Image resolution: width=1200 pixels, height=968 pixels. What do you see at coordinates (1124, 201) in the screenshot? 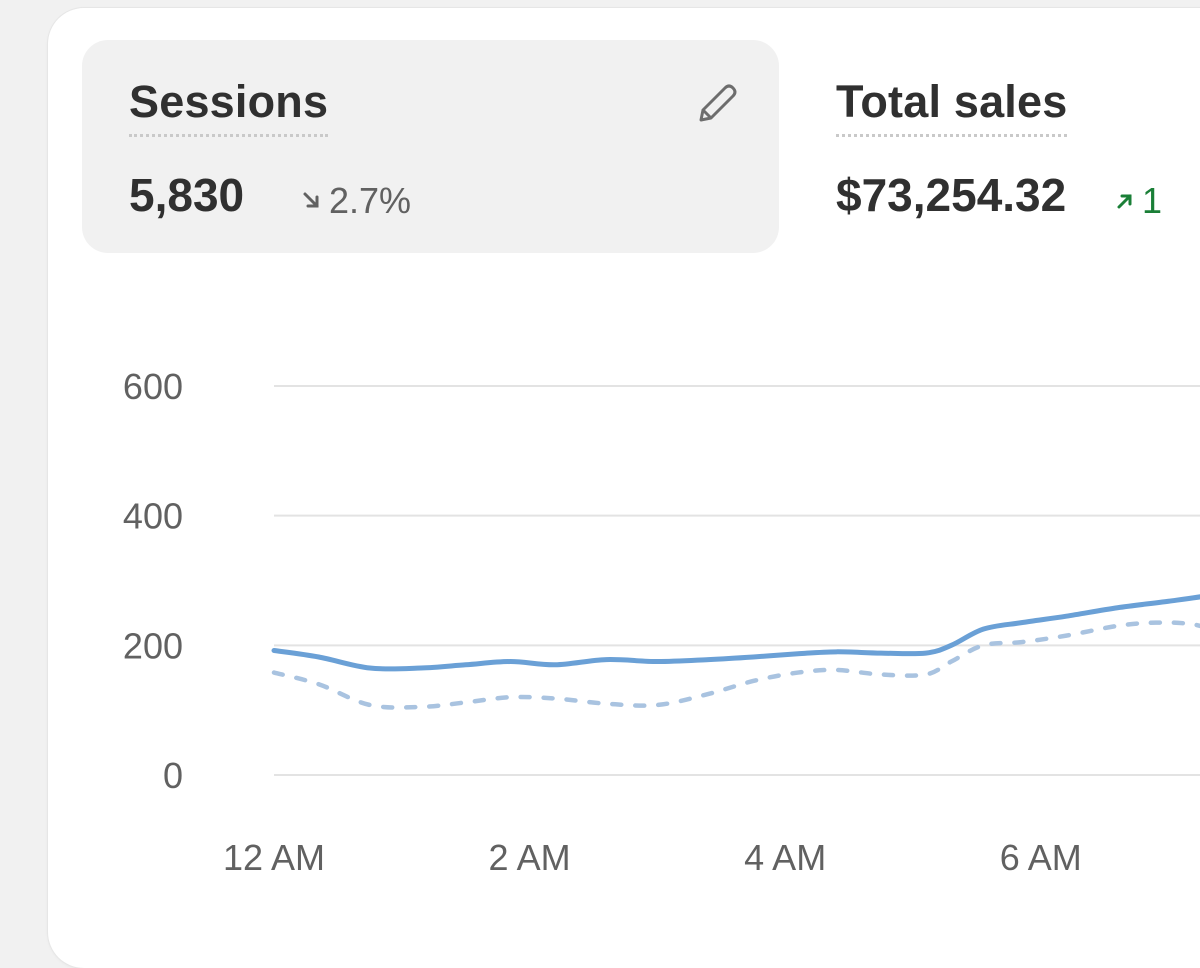
I see `arrow-up-right-icon` at bounding box center [1124, 201].